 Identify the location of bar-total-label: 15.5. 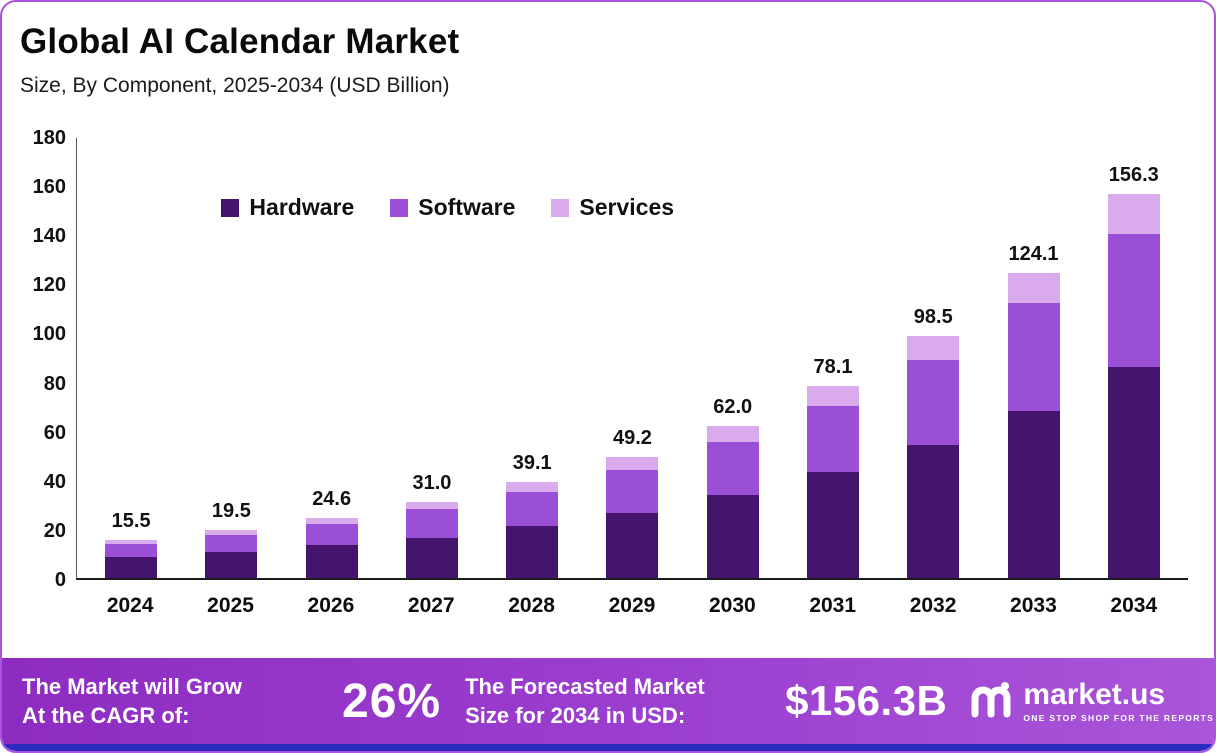
(131, 520).